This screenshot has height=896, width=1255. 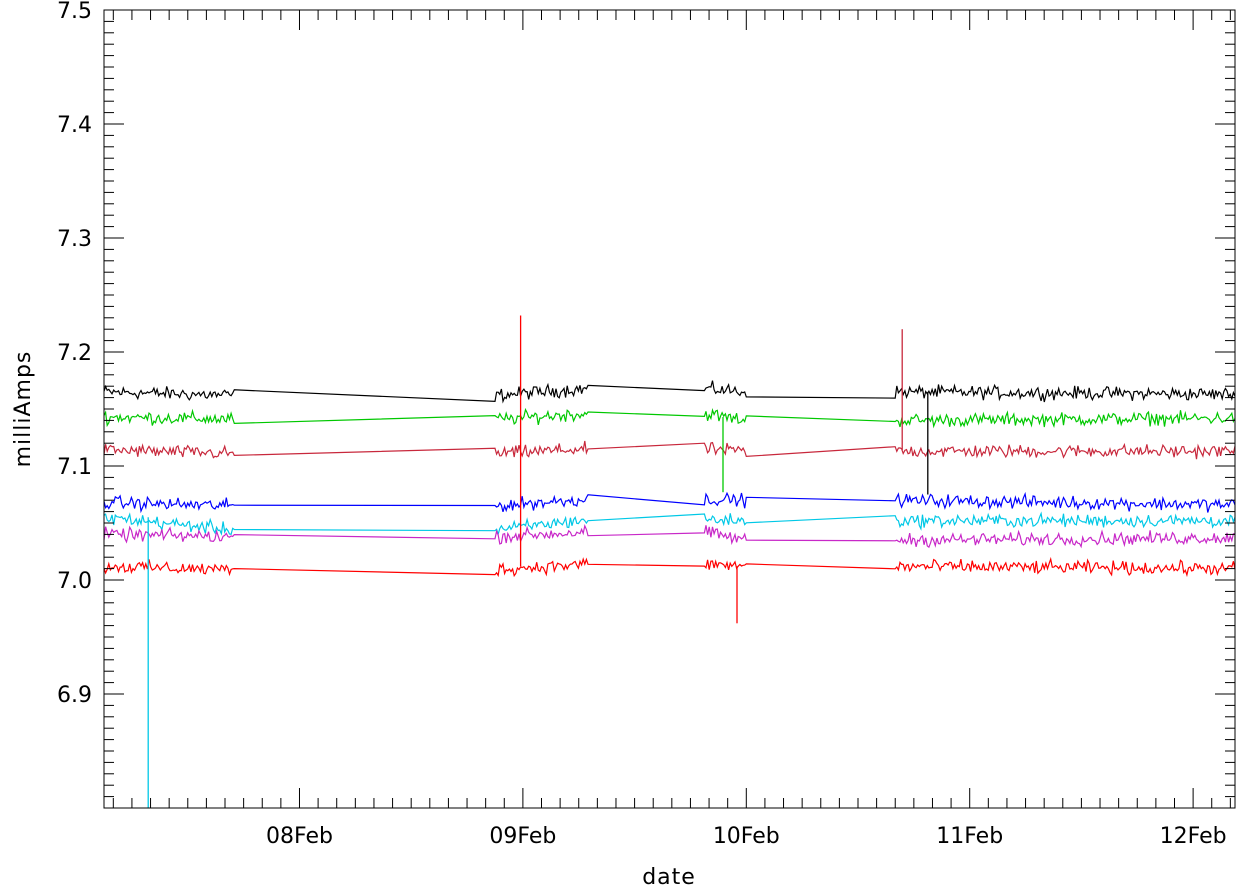 What do you see at coordinates (746, 836) in the screenshot?
I see `x-tick-label: 10Feb` at bounding box center [746, 836].